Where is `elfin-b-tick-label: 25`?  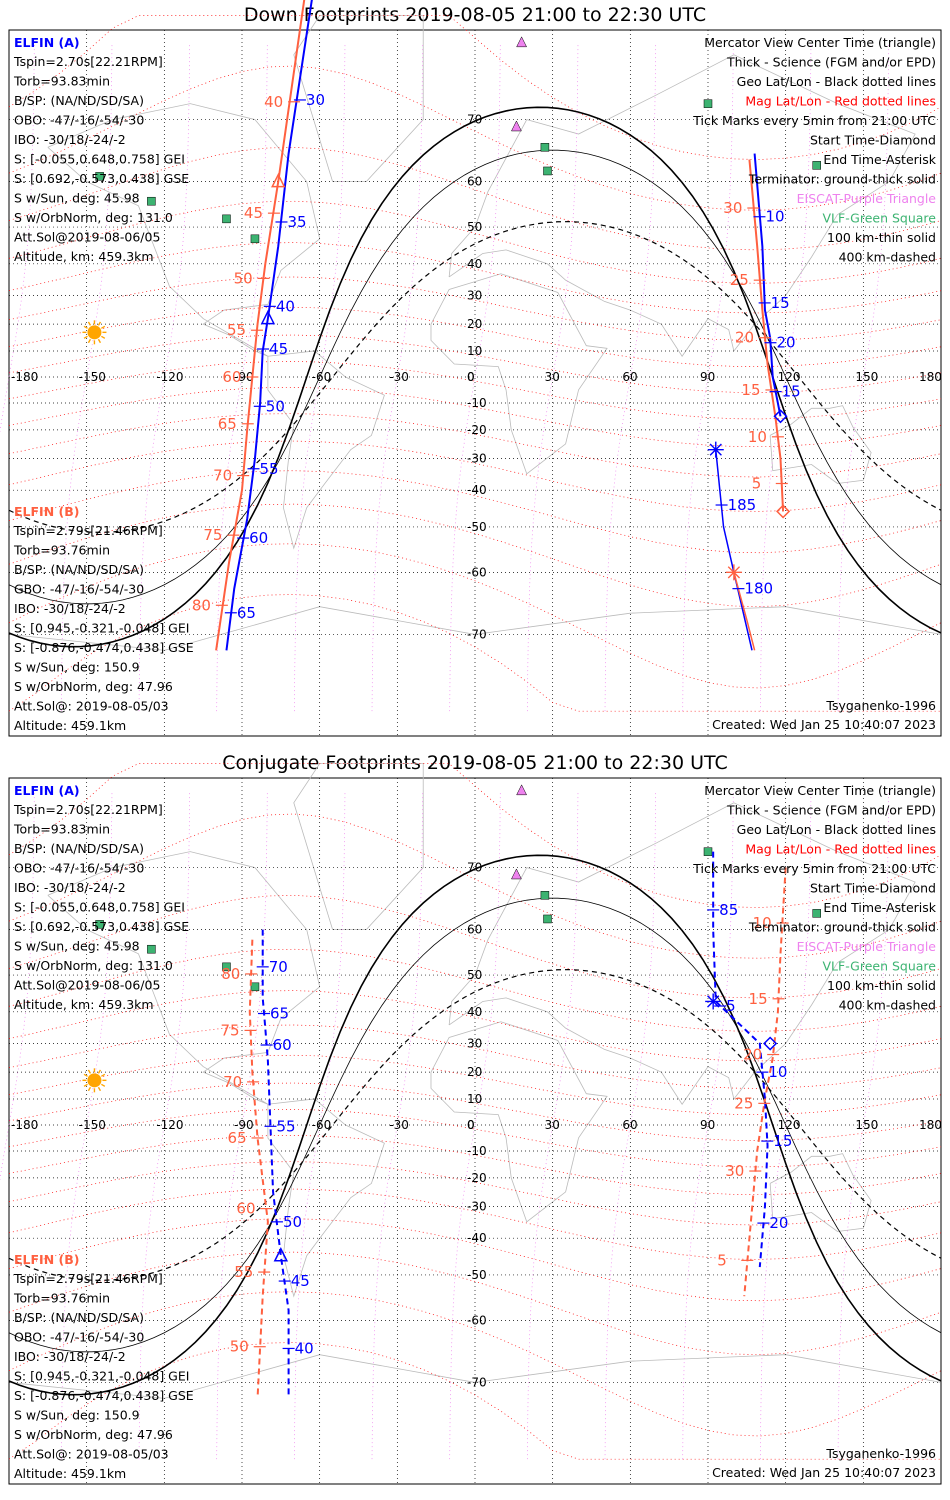 elfin-b-tick-label: 25 is located at coordinates (743, 1103).